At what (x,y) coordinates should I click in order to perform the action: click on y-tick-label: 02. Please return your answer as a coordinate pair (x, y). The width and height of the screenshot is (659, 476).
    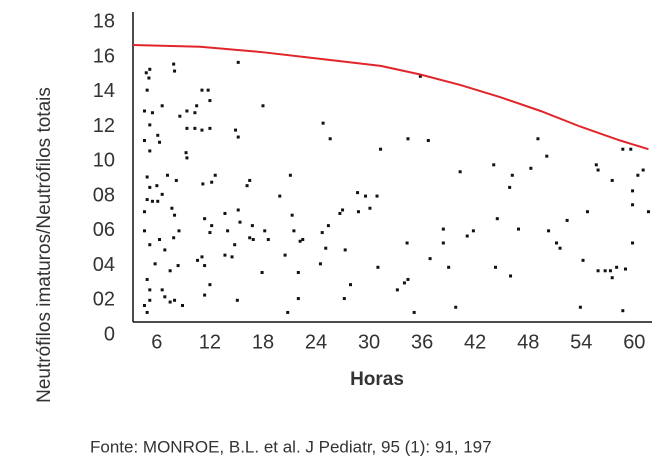
    Looking at the image, I should click on (104, 300).